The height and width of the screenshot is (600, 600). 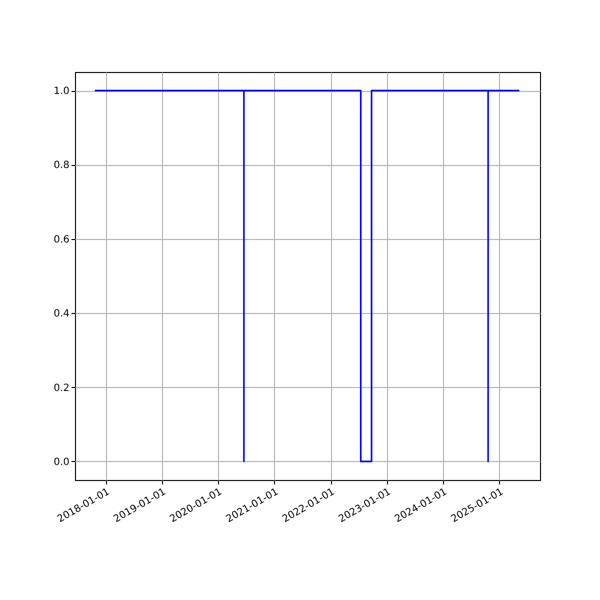 I want to click on y-tick-label: 0.6, so click(x=62, y=240).